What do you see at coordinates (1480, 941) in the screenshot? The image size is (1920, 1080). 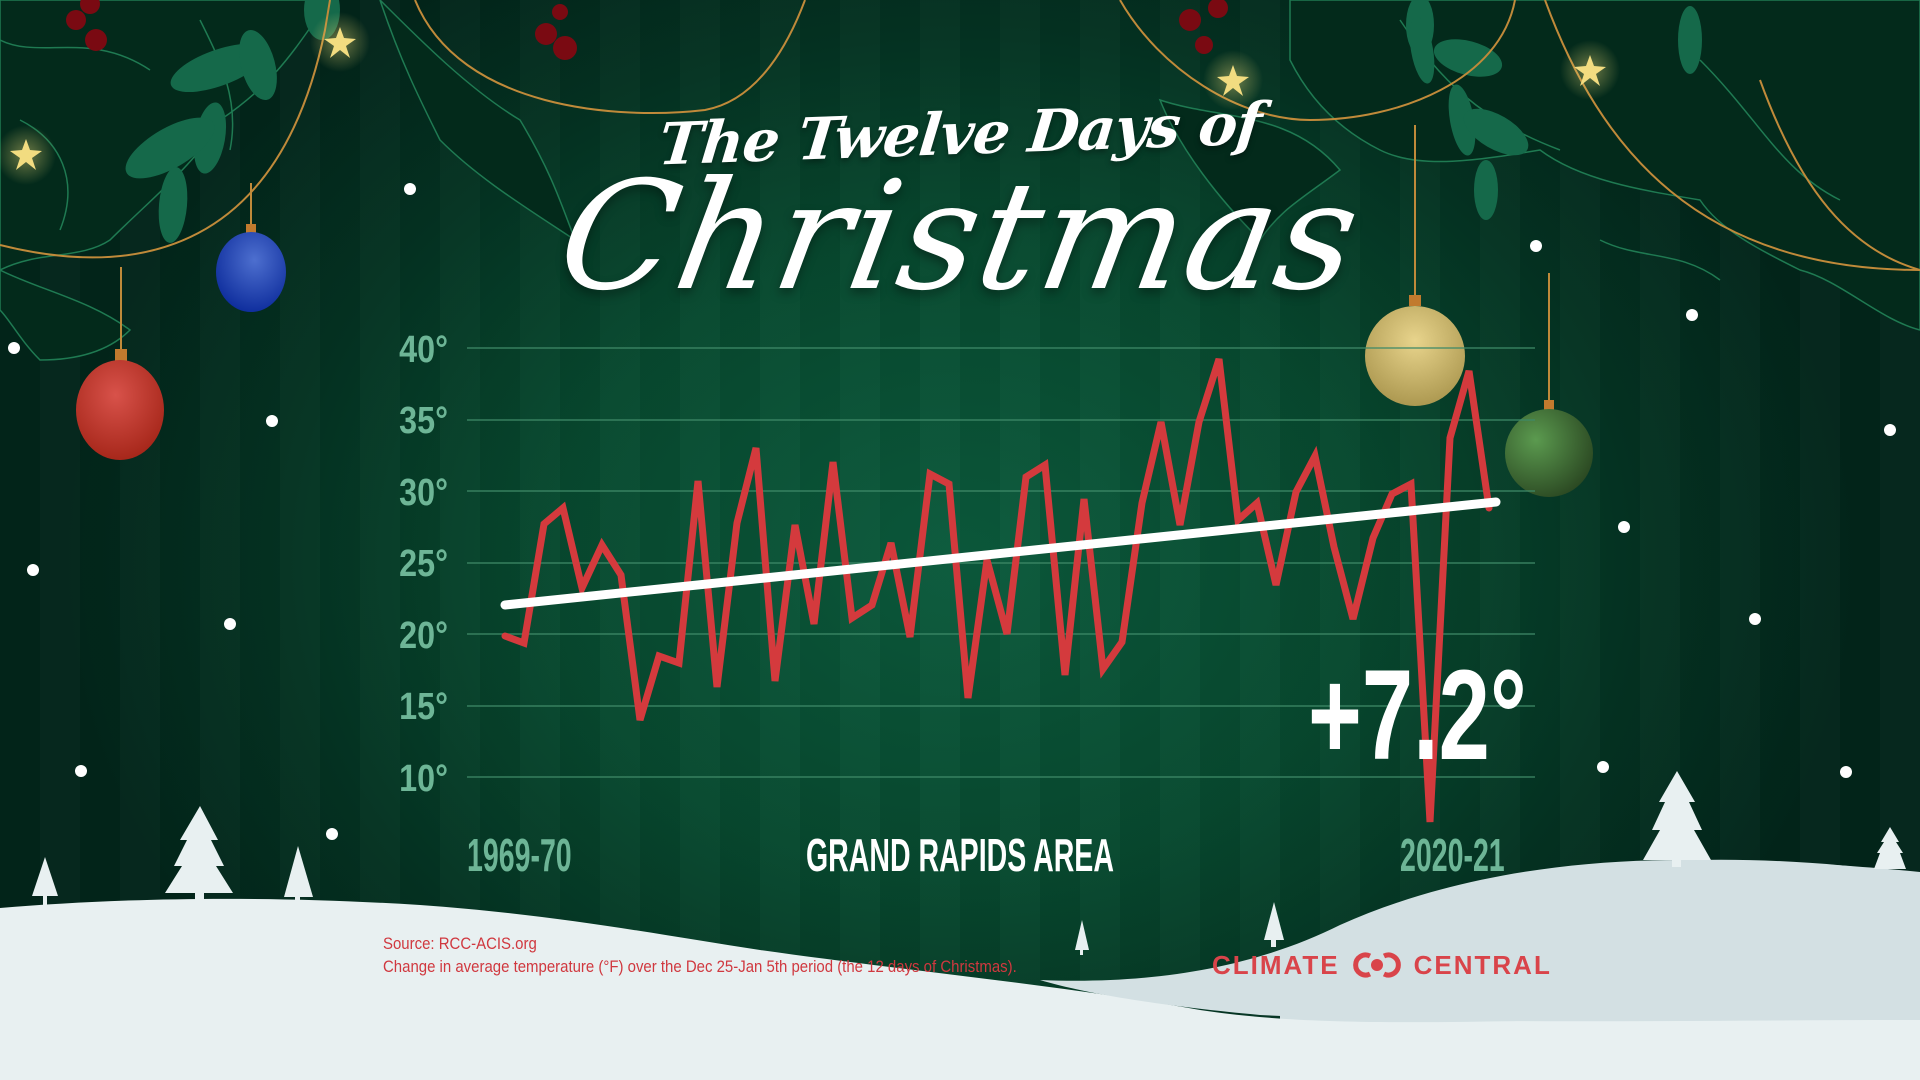 I see `snow-hill-right` at bounding box center [1480, 941].